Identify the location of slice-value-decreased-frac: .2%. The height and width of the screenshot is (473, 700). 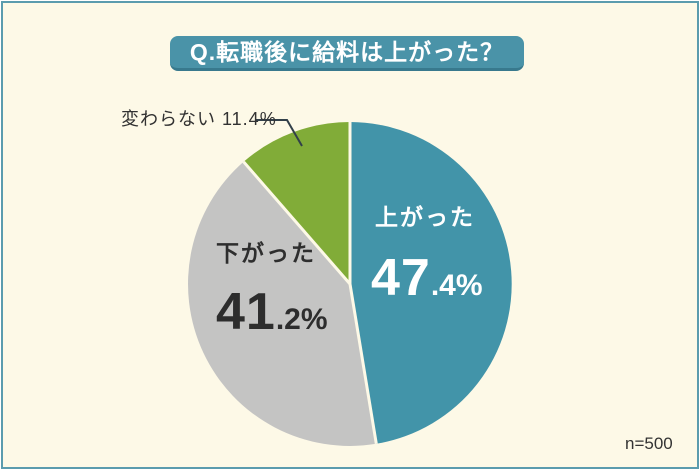
(301, 319).